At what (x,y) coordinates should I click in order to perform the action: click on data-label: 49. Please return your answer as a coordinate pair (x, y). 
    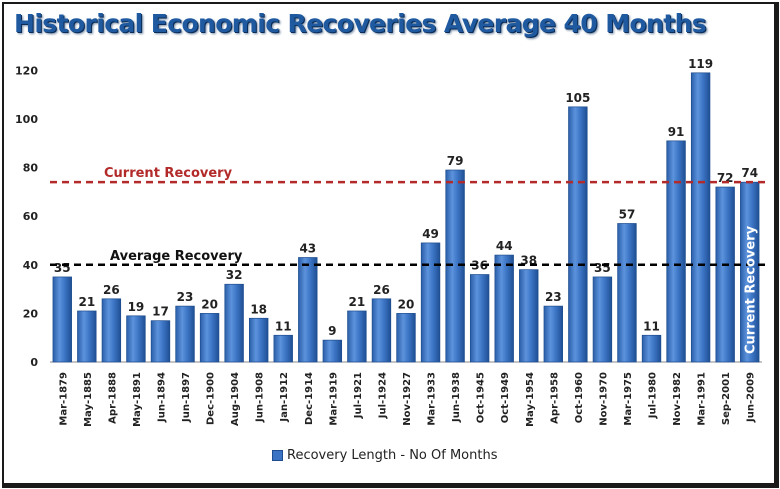
    Looking at the image, I should click on (430, 234).